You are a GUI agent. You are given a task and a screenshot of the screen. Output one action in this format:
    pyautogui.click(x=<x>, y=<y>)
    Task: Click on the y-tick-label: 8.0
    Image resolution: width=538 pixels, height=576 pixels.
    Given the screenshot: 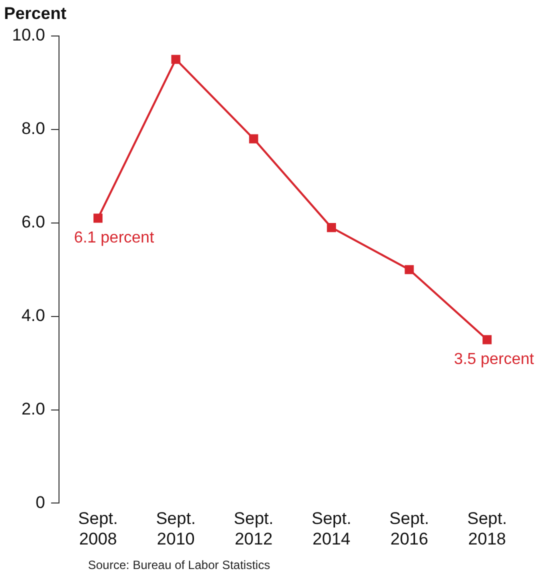 What is the action you would take?
    pyautogui.click(x=33, y=128)
    